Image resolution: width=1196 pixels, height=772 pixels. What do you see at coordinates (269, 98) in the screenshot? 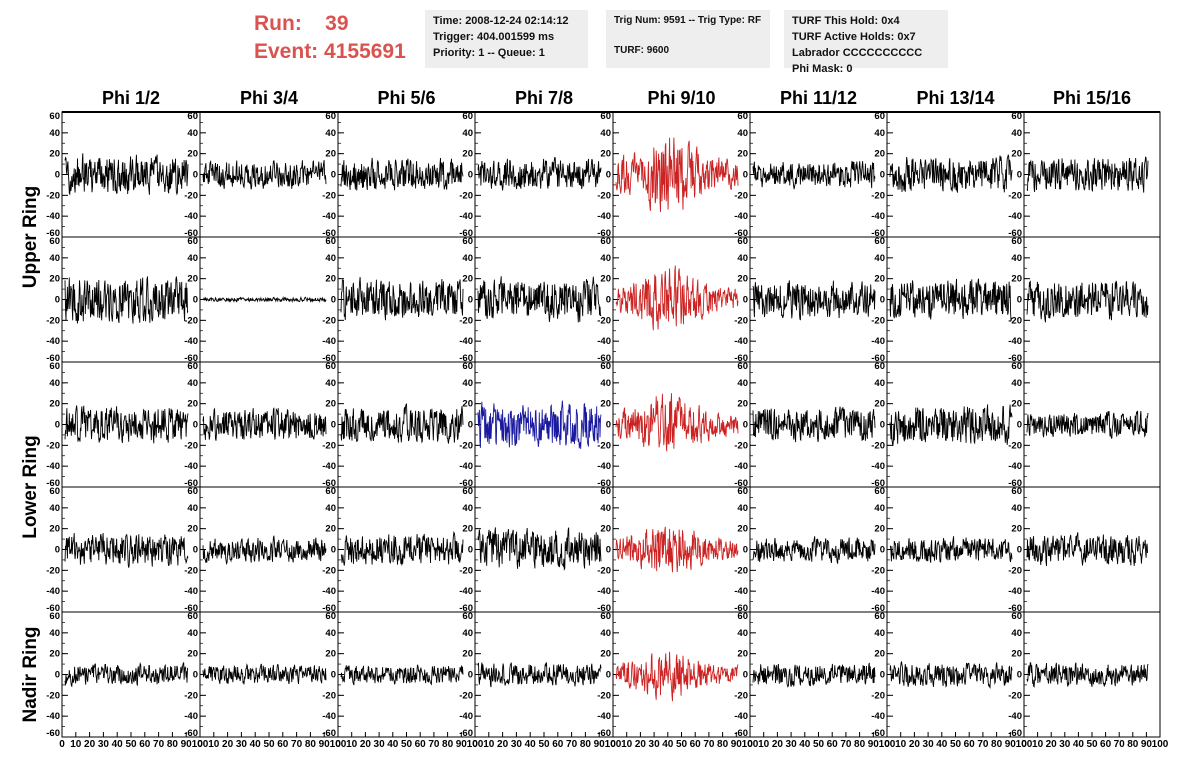
I see `column-header-phi: Phi 3/4` at bounding box center [269, 98].